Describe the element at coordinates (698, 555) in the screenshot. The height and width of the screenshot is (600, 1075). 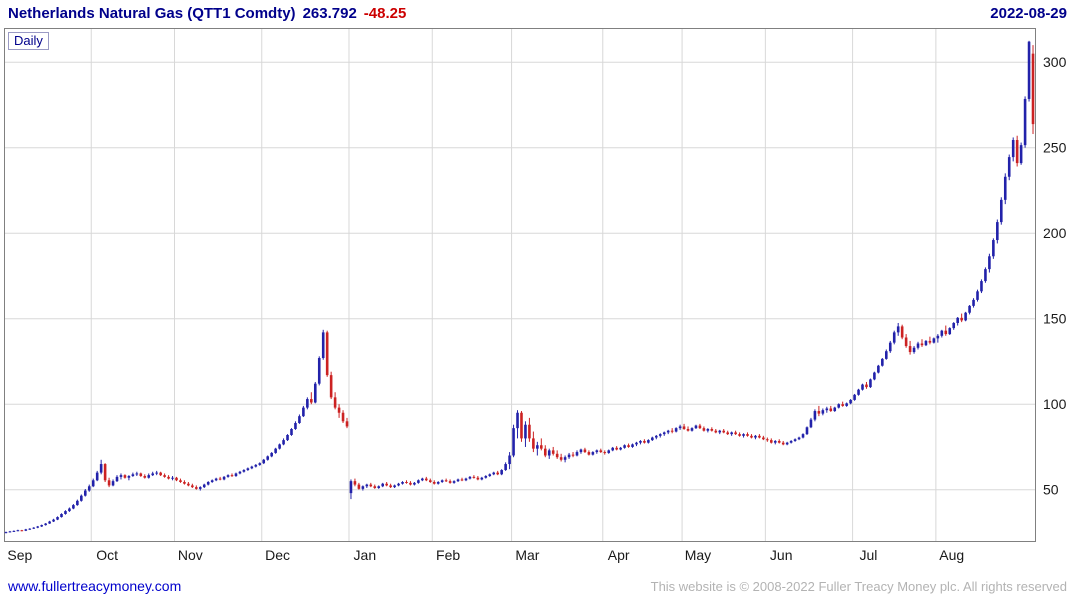
I see `svg-text: May` at that location.